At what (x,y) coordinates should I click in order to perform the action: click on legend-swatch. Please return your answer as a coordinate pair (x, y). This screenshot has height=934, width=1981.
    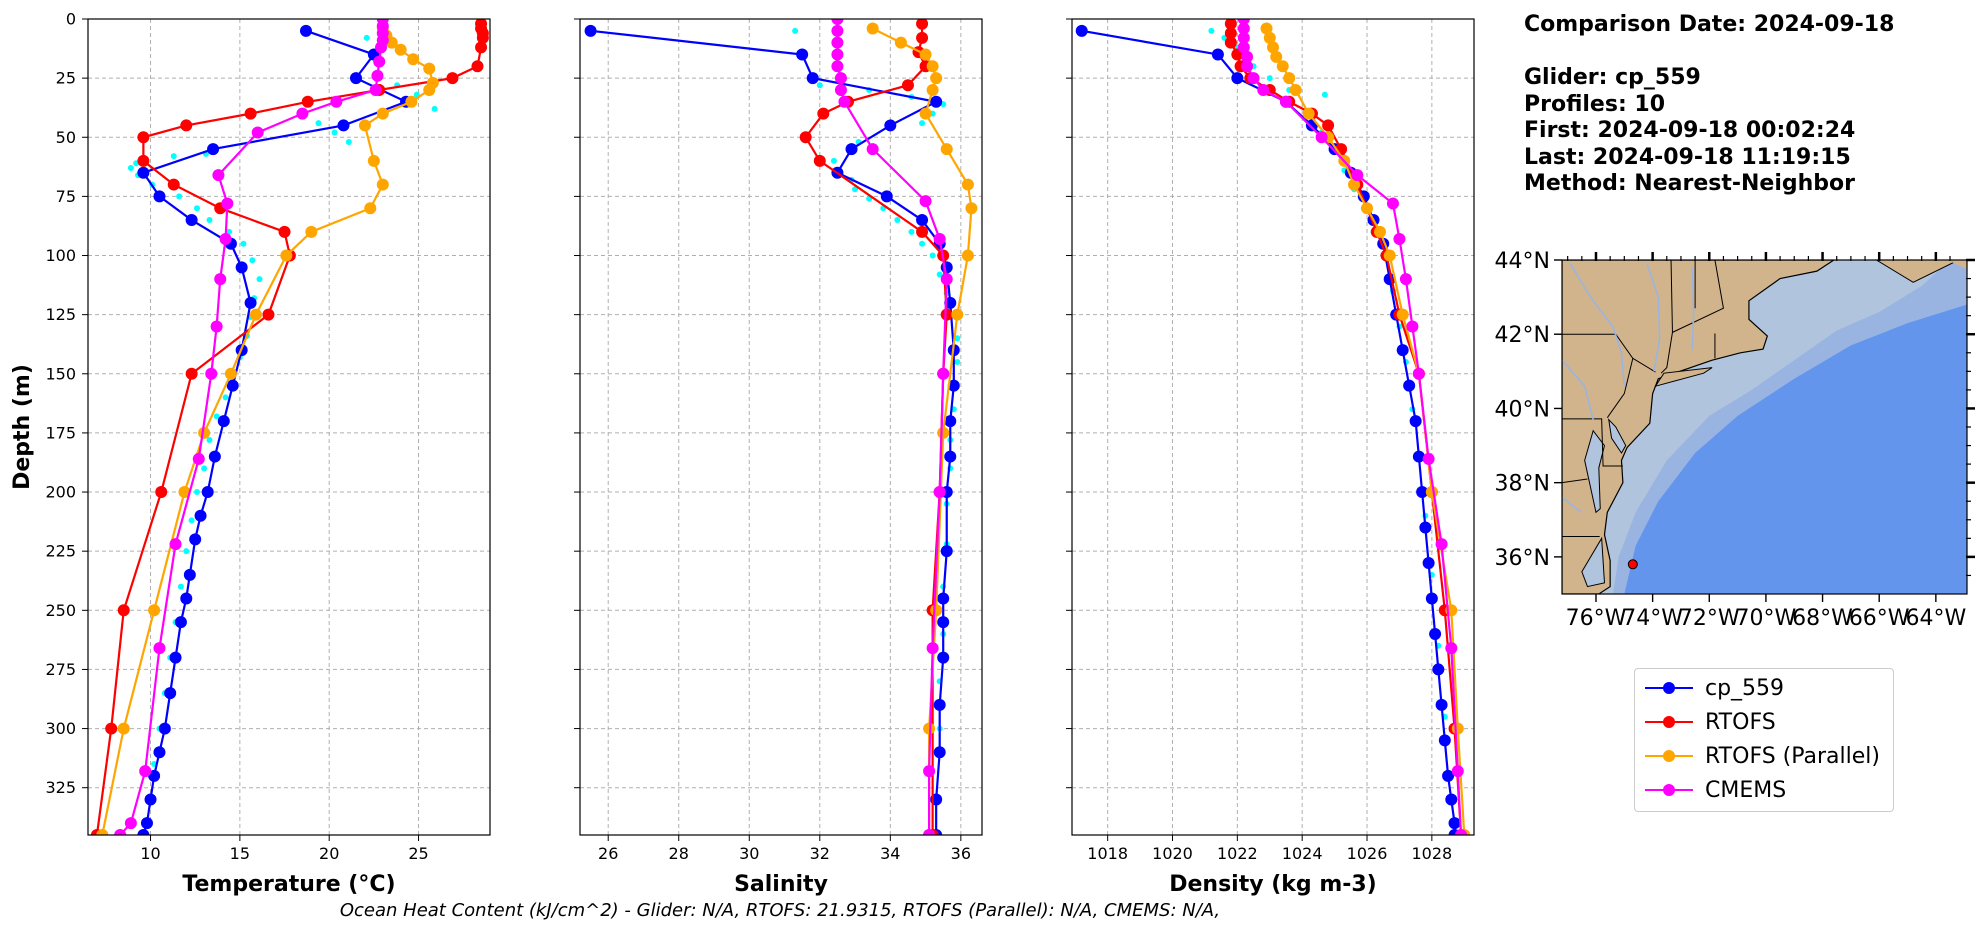
    Looking at the image, I should click on (1669, 790).